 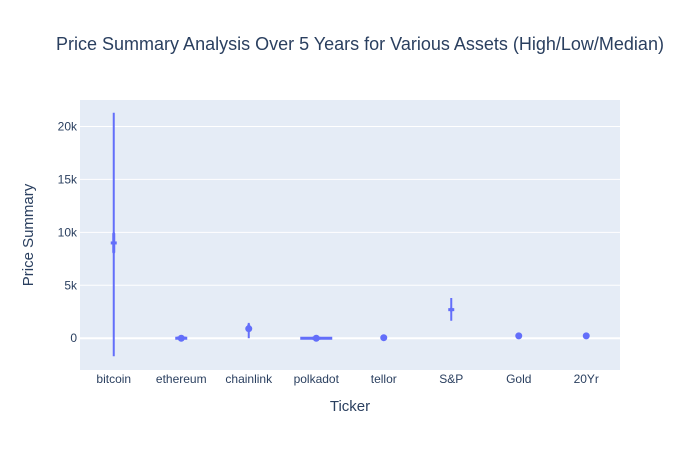 What do you see at coordinates (350, 406) in the screenshot?
I see `x-axis-title: Ticker` at bounding box center [350, 406].